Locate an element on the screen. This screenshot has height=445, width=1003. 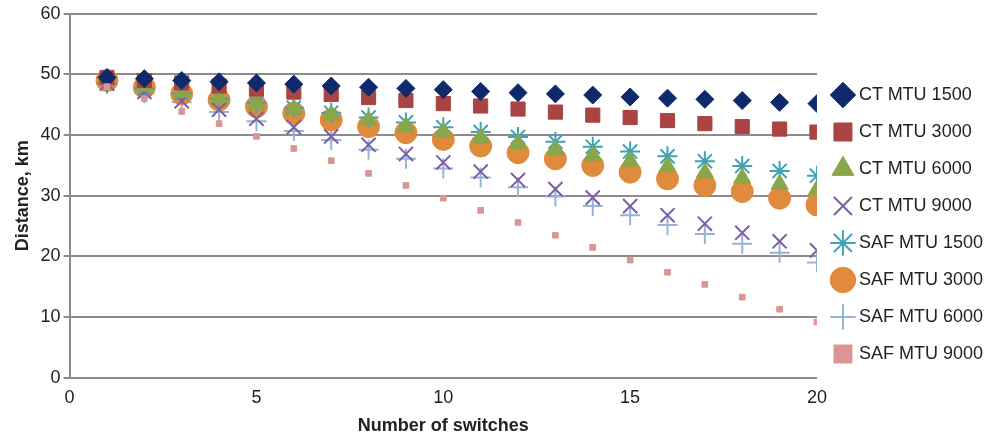
y-tick-label: 30 is located at coordinates (50, 194).